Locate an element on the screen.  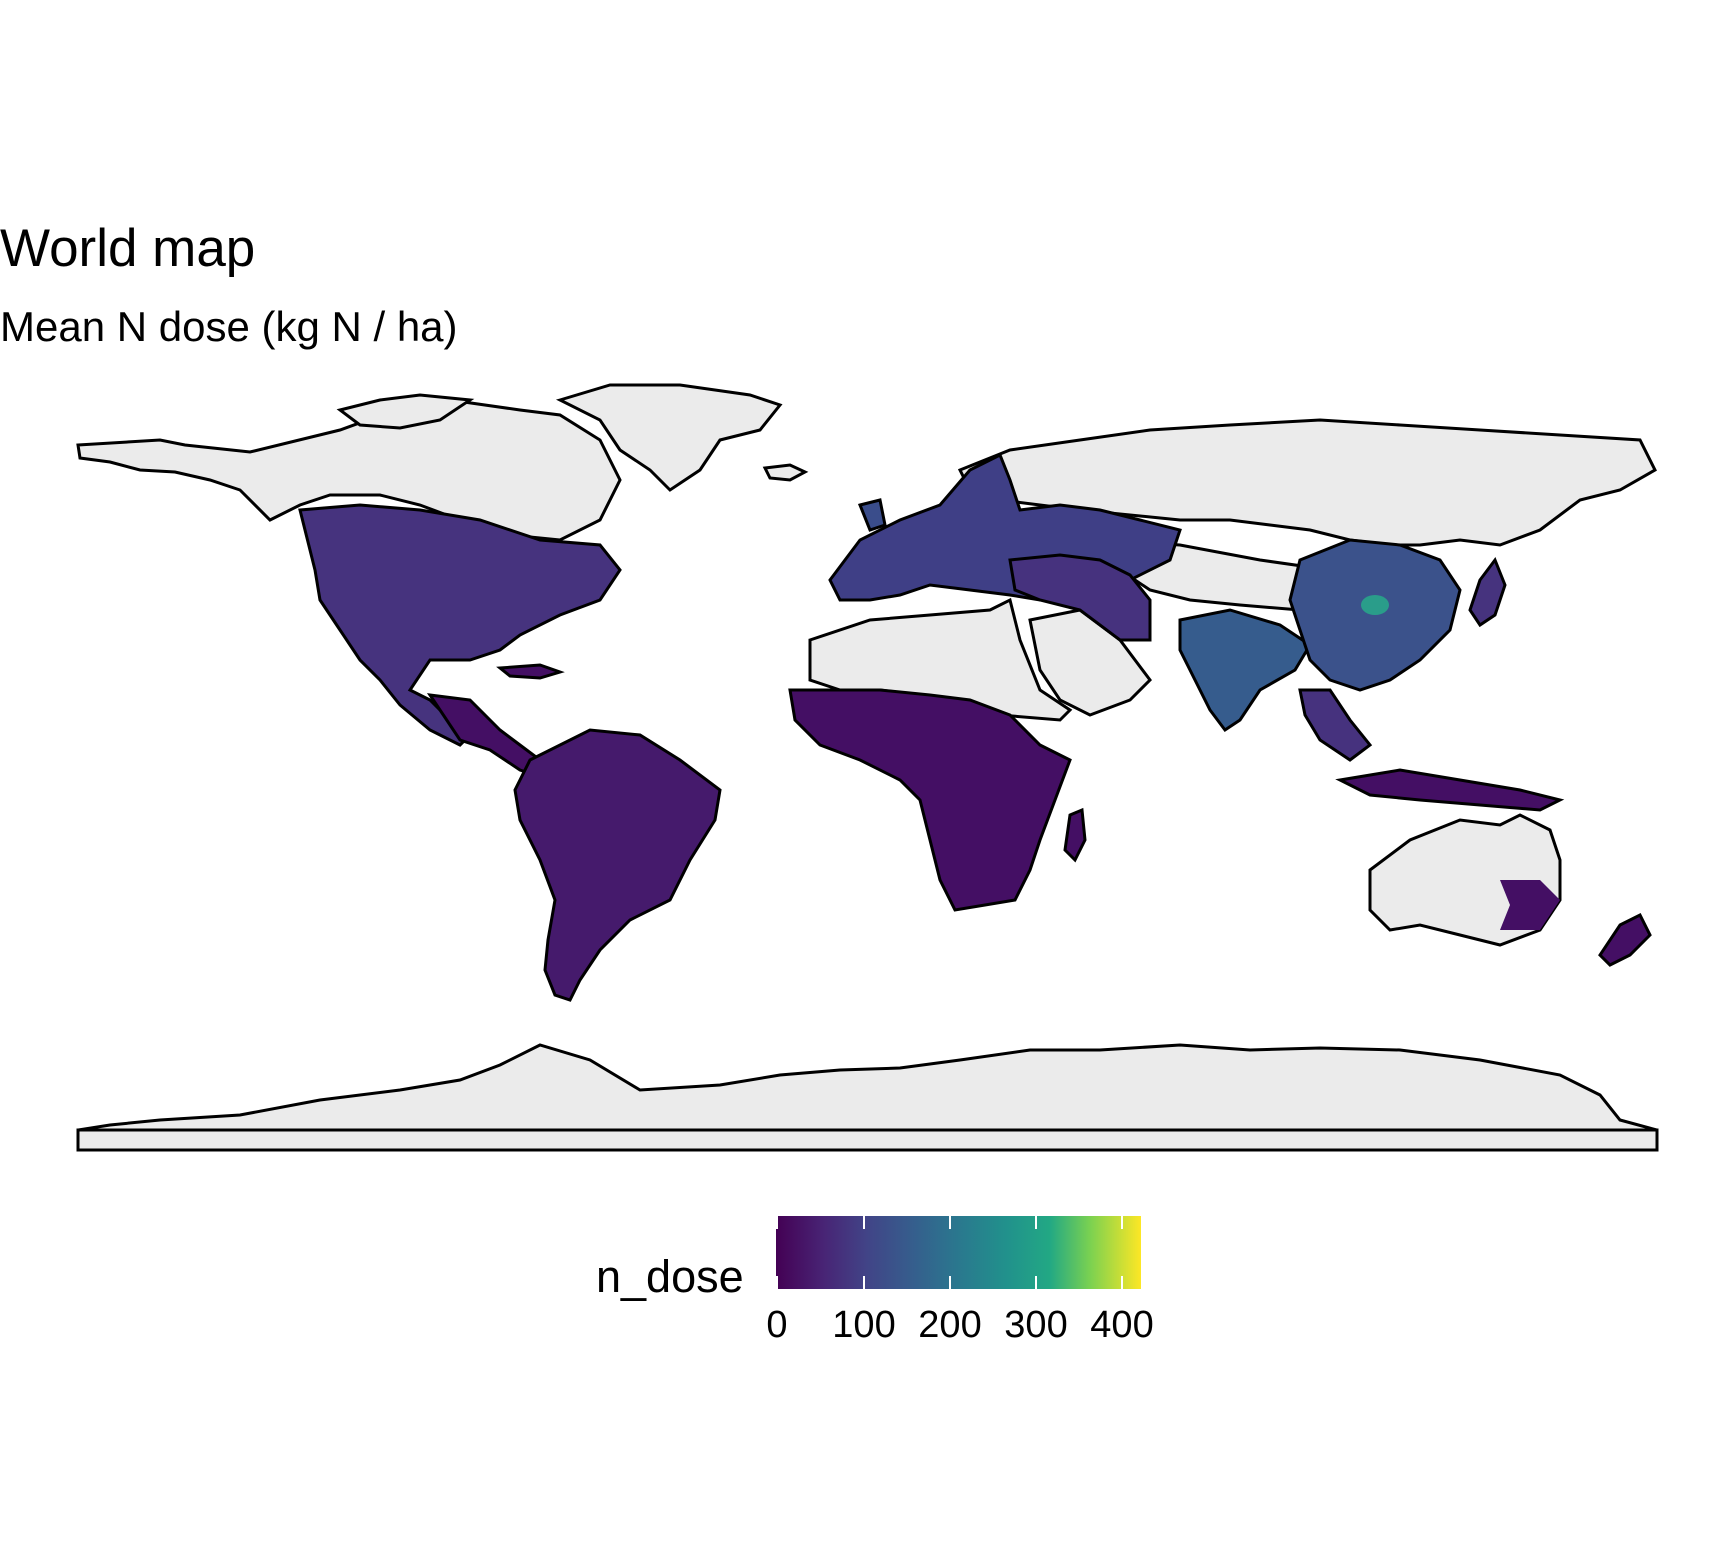
legend-tick-label: 300 is located at coordinates (1036, 1325).